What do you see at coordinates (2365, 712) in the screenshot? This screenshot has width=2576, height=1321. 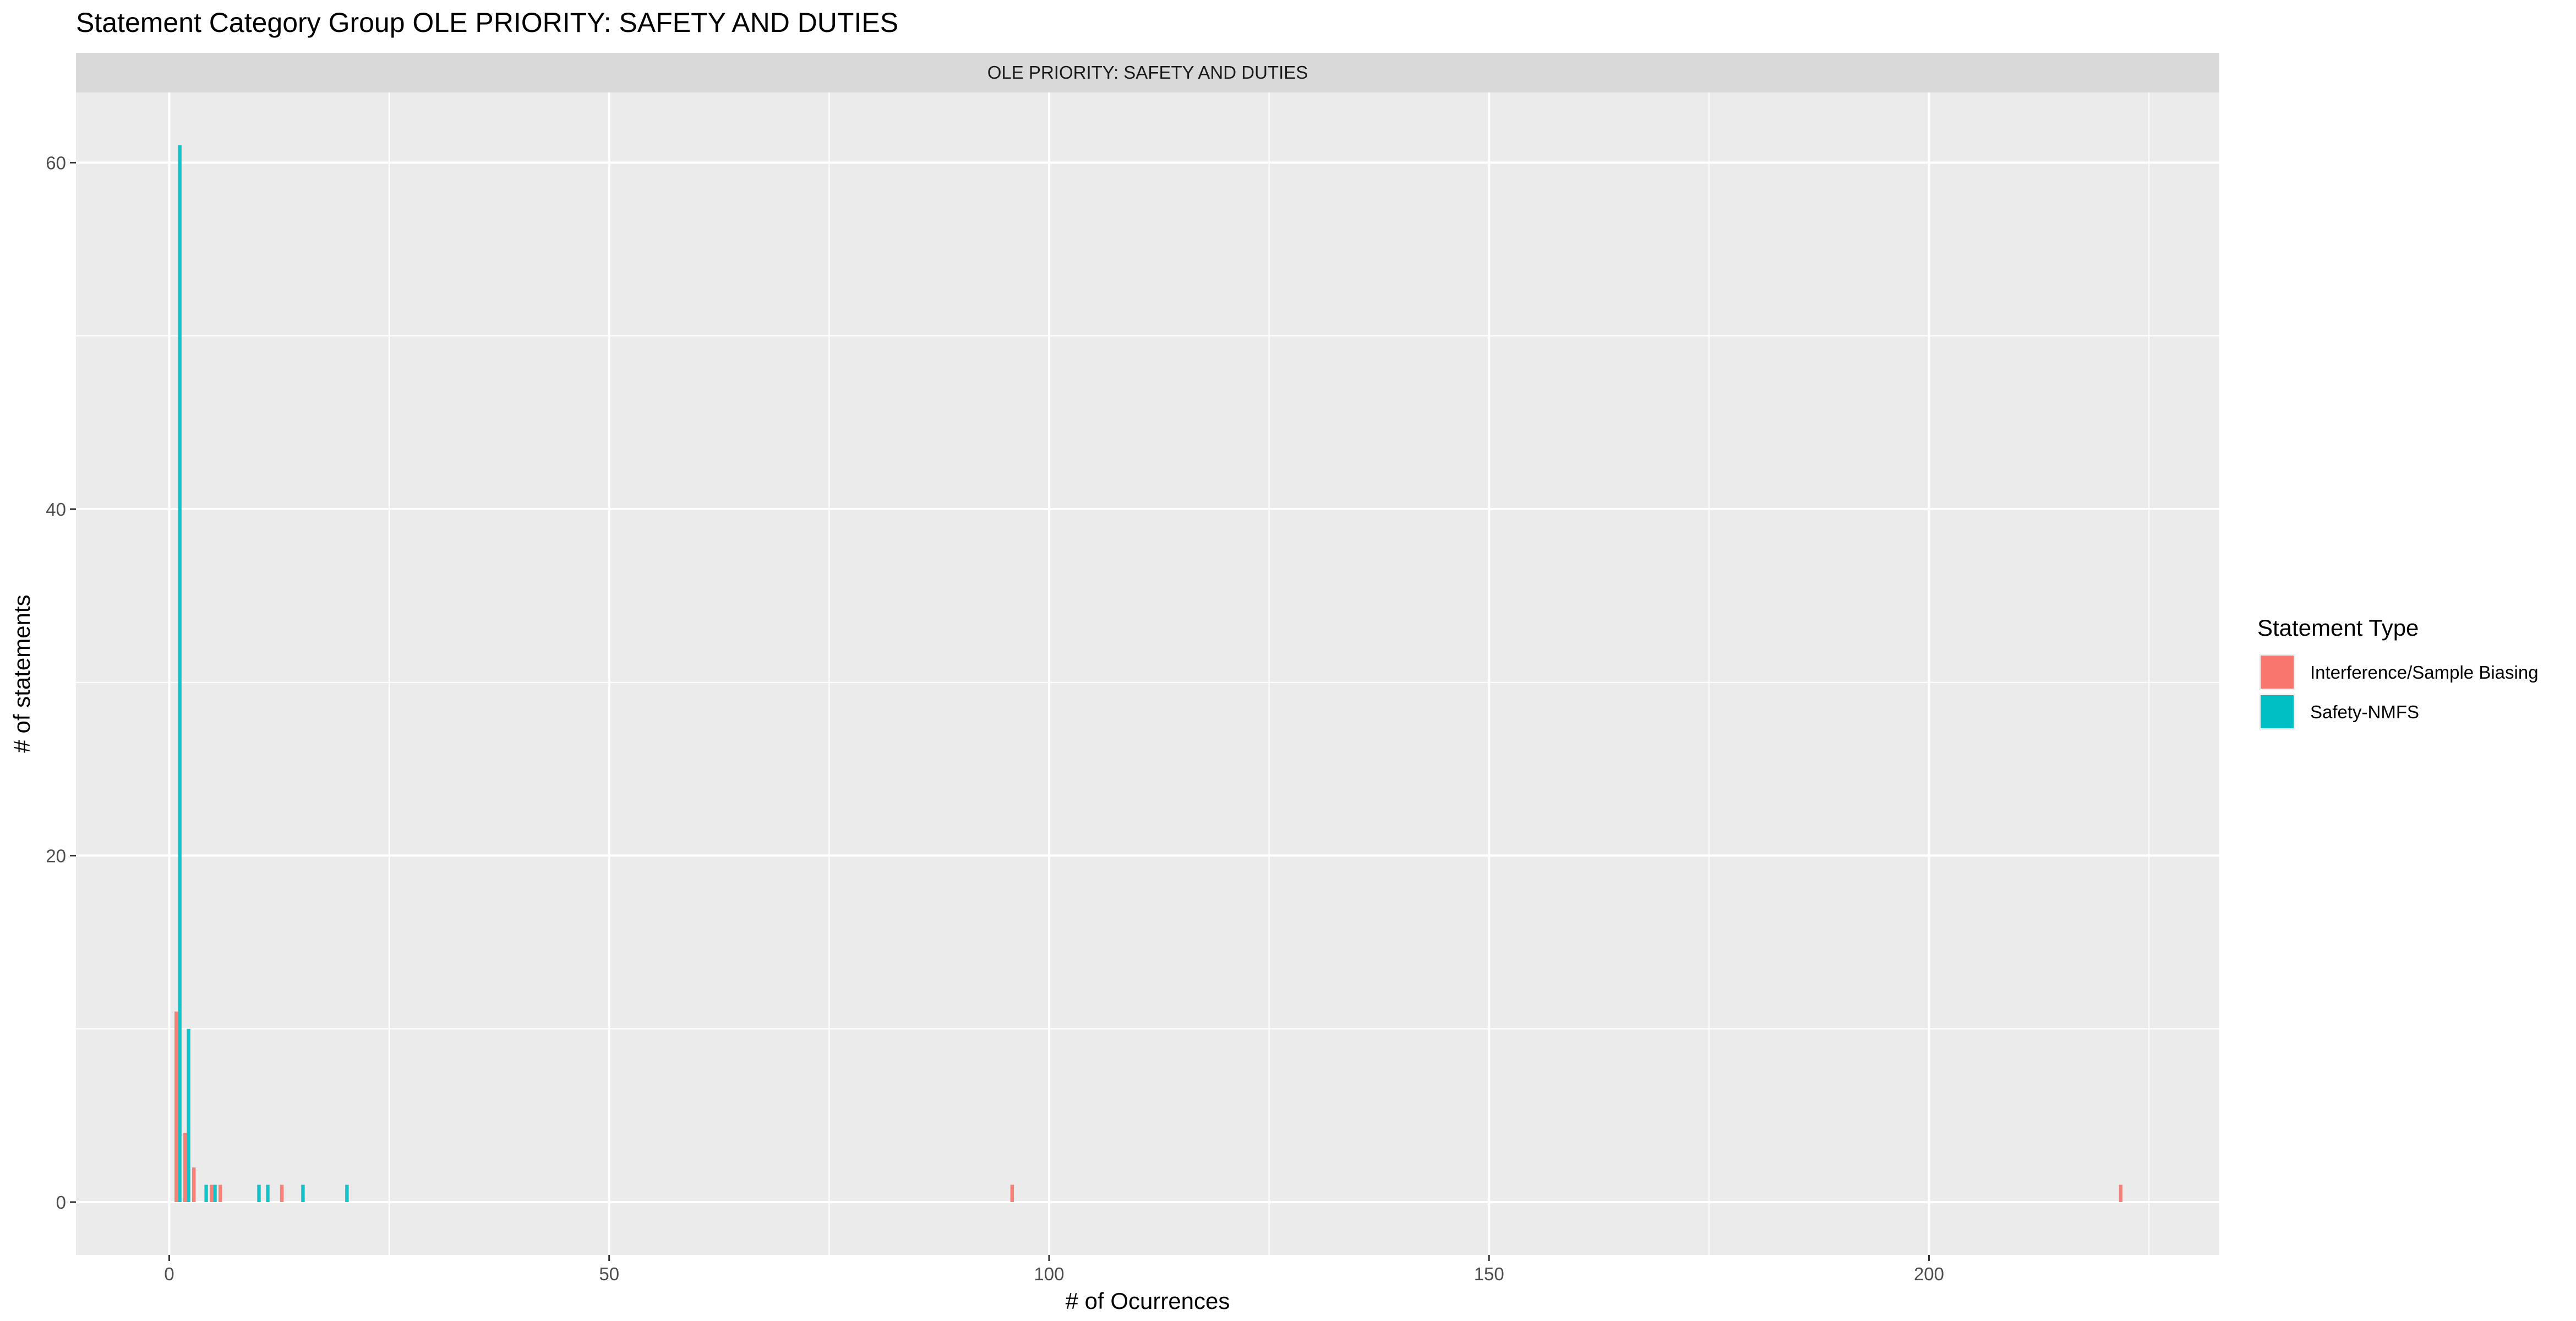 I see `legend-label: Safety-NMFS` at bounding box center [2365, 712].